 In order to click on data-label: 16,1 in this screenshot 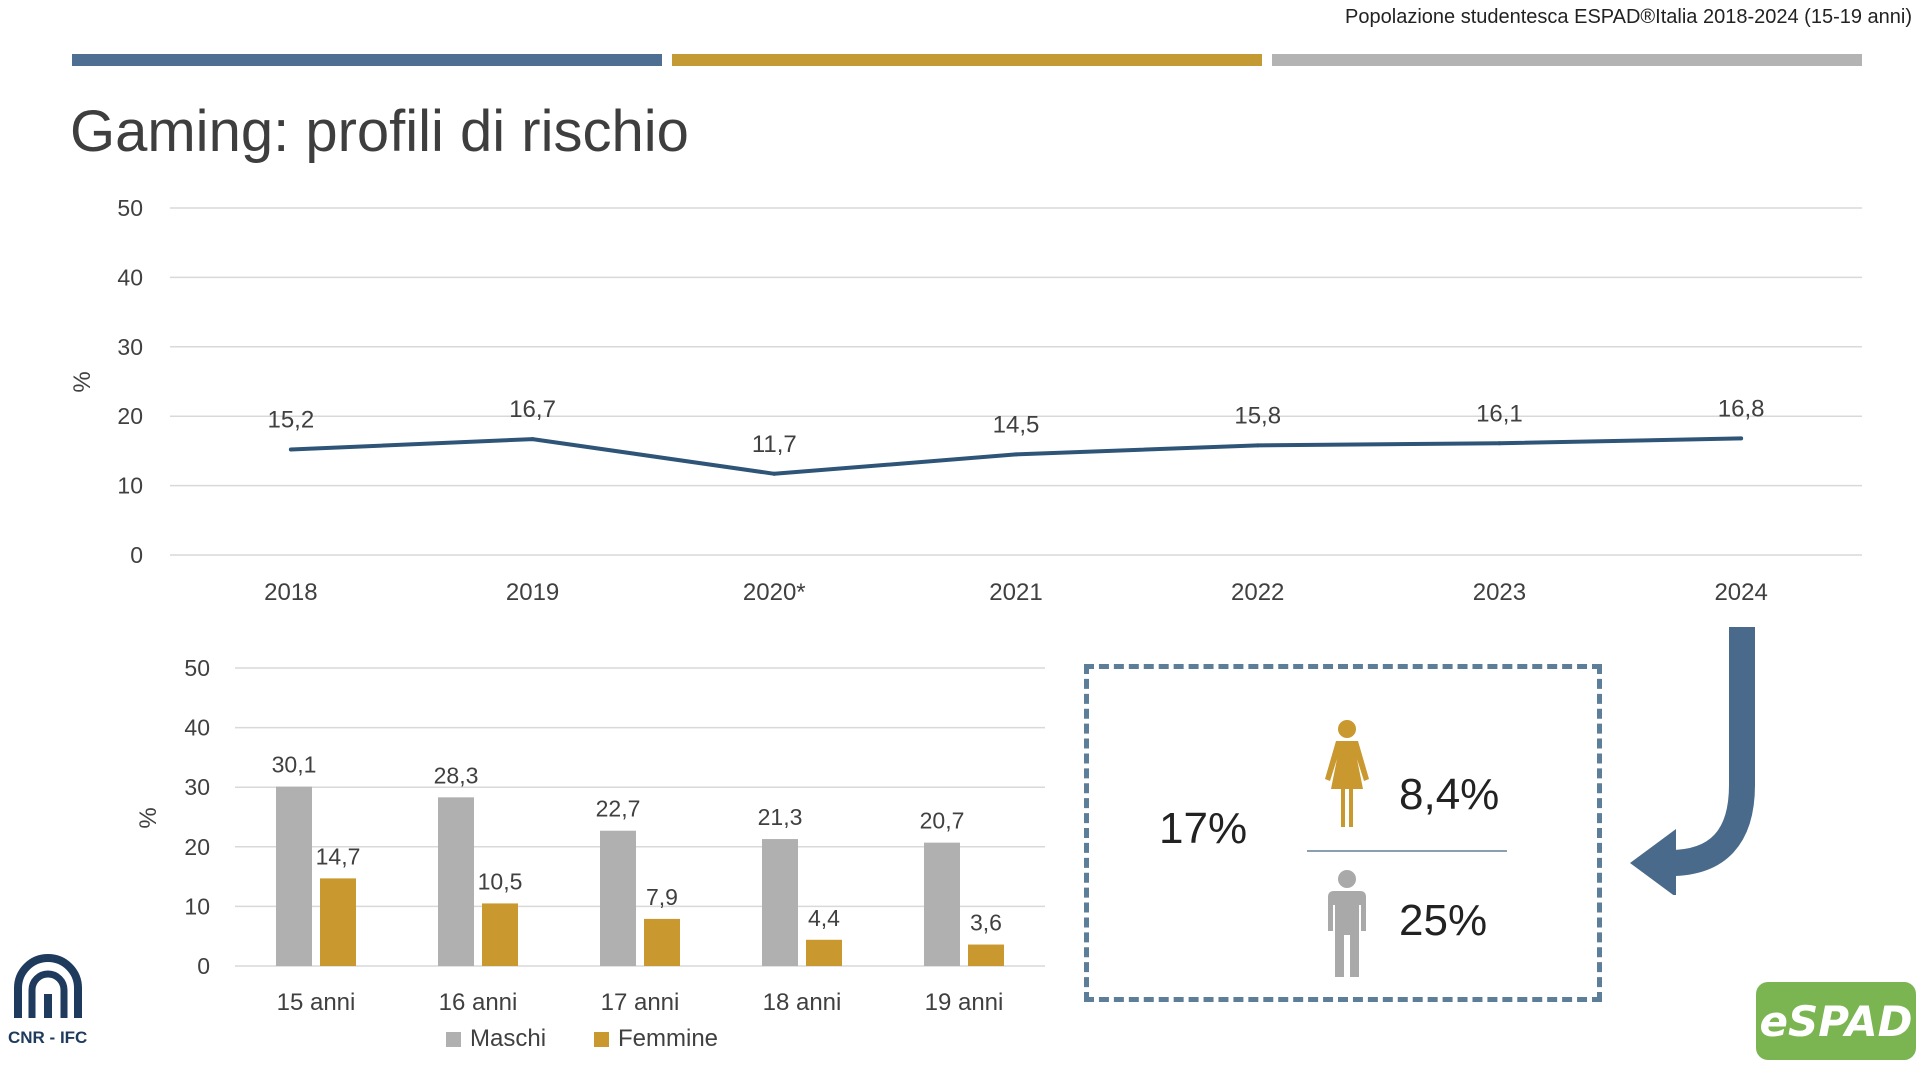, I will do `click(1499, 413)`.